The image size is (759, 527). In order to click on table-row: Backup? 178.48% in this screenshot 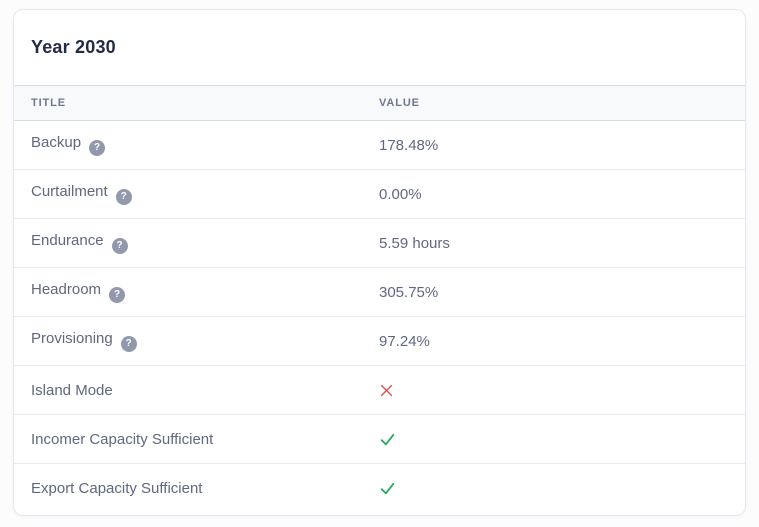, I will do `click(379, 145)`.